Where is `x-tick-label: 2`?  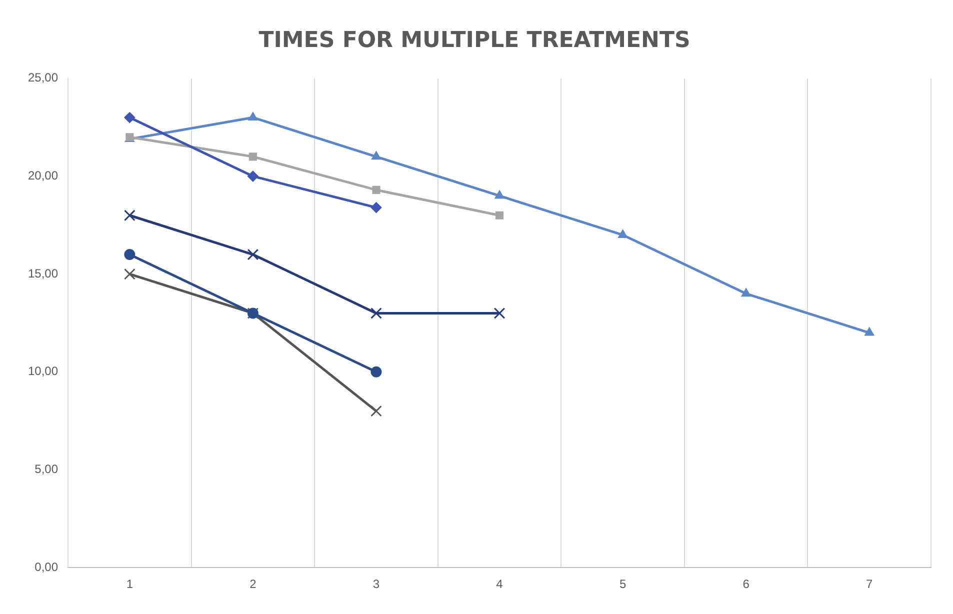
x-tick-label: 2 is located at coordinates (253, 584).